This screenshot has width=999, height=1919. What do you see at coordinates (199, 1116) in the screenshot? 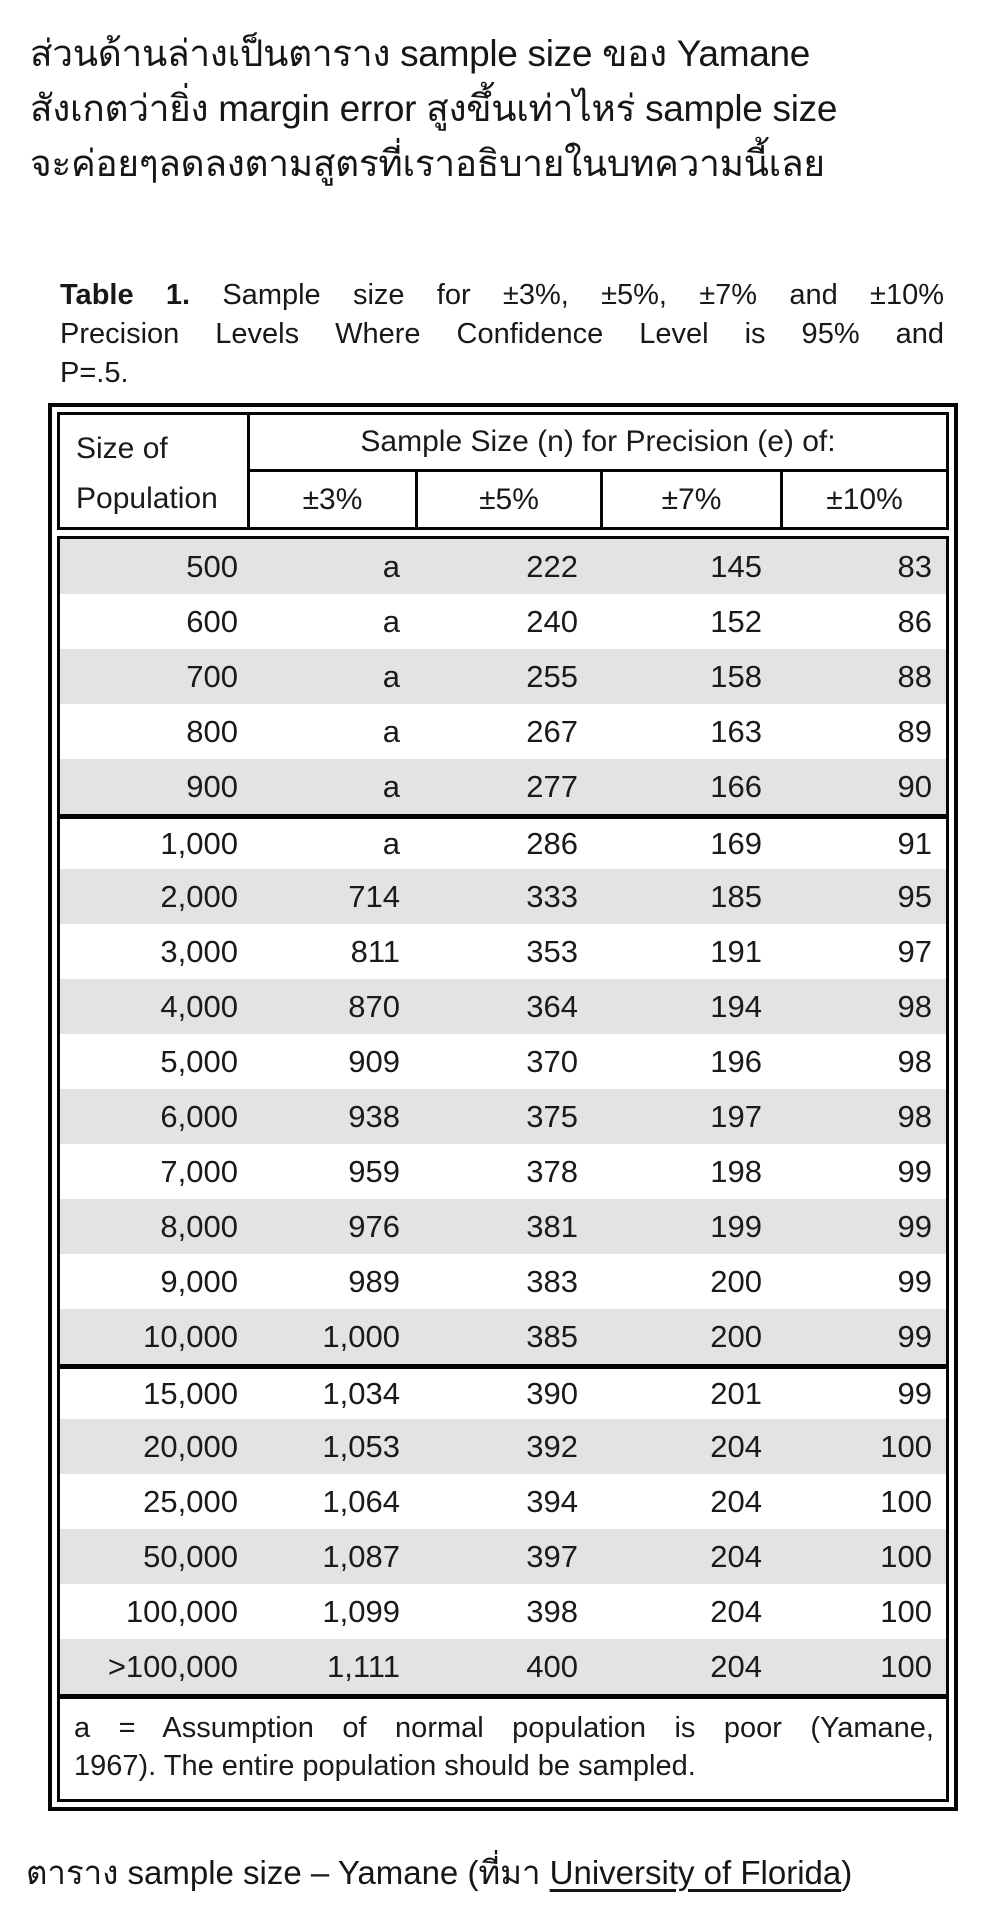
I see `cell-population: 6,000` at bounding box center [199, 1116].